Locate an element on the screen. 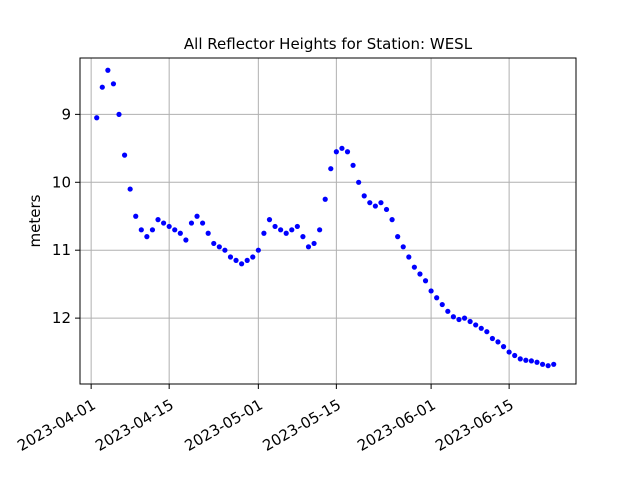 The image size is (640, 480). y-tick-label: 11 is located at coordinates (61, 250).